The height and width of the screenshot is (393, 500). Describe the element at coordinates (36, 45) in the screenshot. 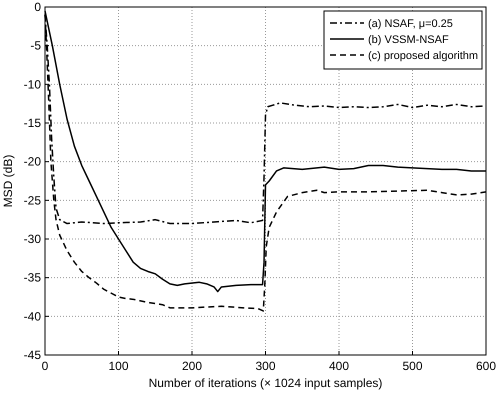

I see `y-tick-label: -5` at that location.